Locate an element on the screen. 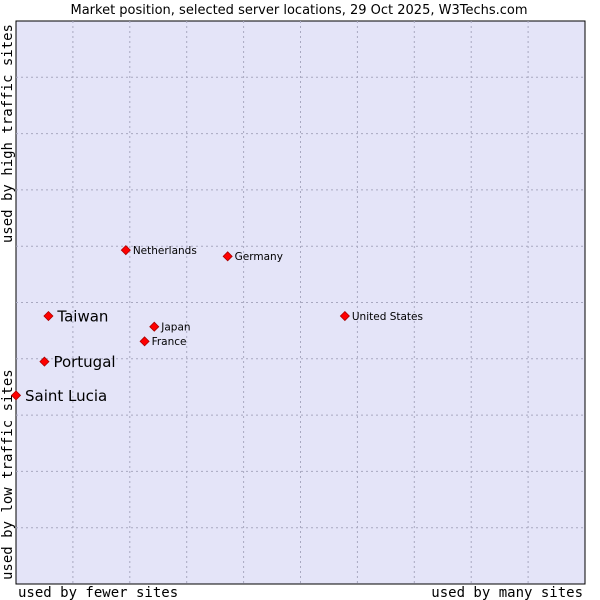  data-point-taiwan: Taiwan is located at coordinates (75, 317).